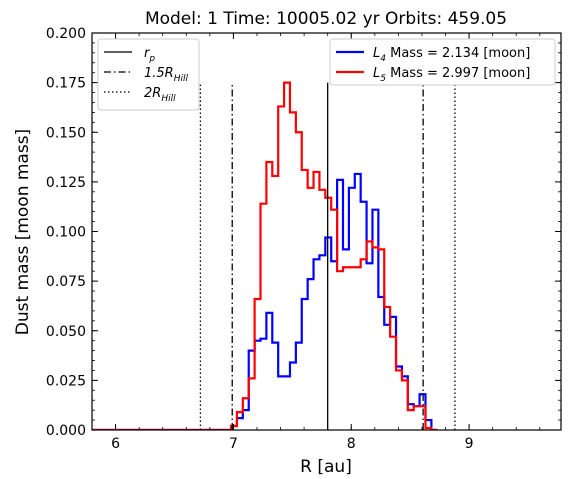  What do you see at coordinates (115, 444) in the screenshot?
I see `x-tick-label: 6` at bounding box center [115, 444].